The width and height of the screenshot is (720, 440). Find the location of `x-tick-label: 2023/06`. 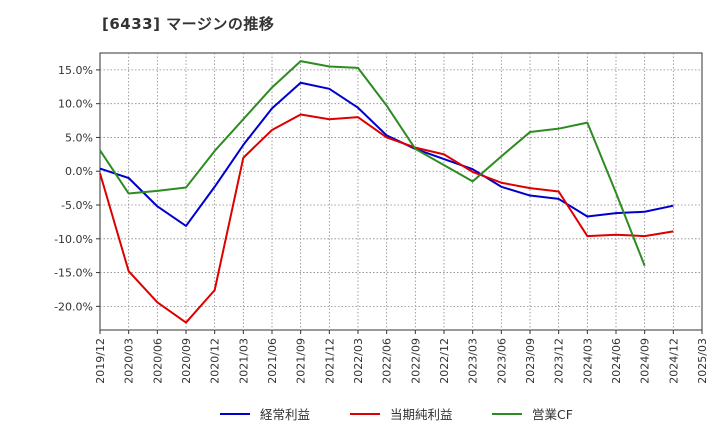

x-tick-label: 2023/06 is located at coordinates (501, 361).